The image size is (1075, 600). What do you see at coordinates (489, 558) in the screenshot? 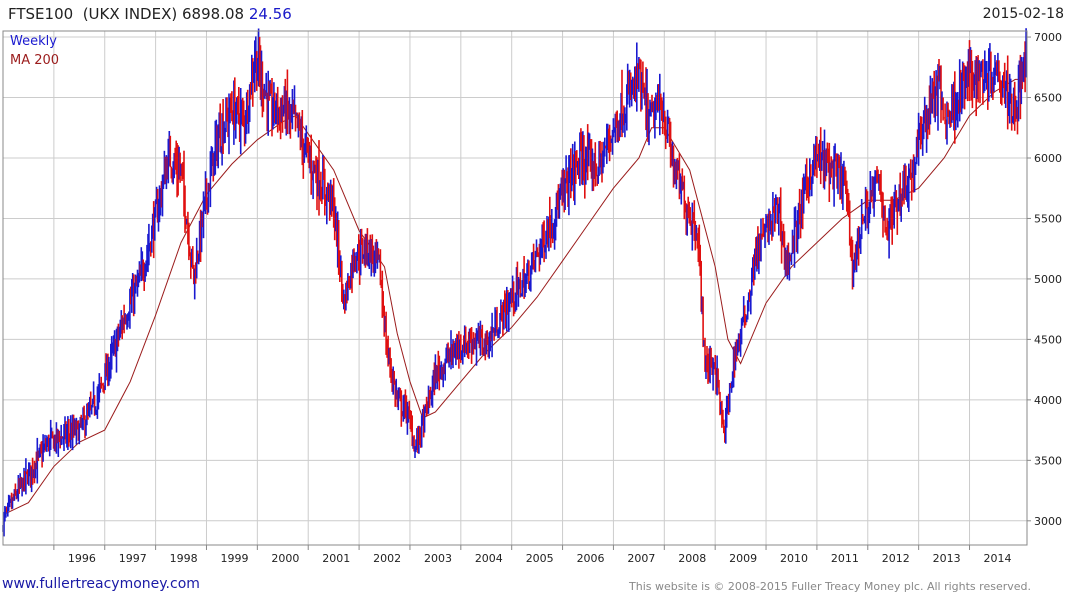
I see `x-tick-label: 2004` at bounding box center [489, 558].